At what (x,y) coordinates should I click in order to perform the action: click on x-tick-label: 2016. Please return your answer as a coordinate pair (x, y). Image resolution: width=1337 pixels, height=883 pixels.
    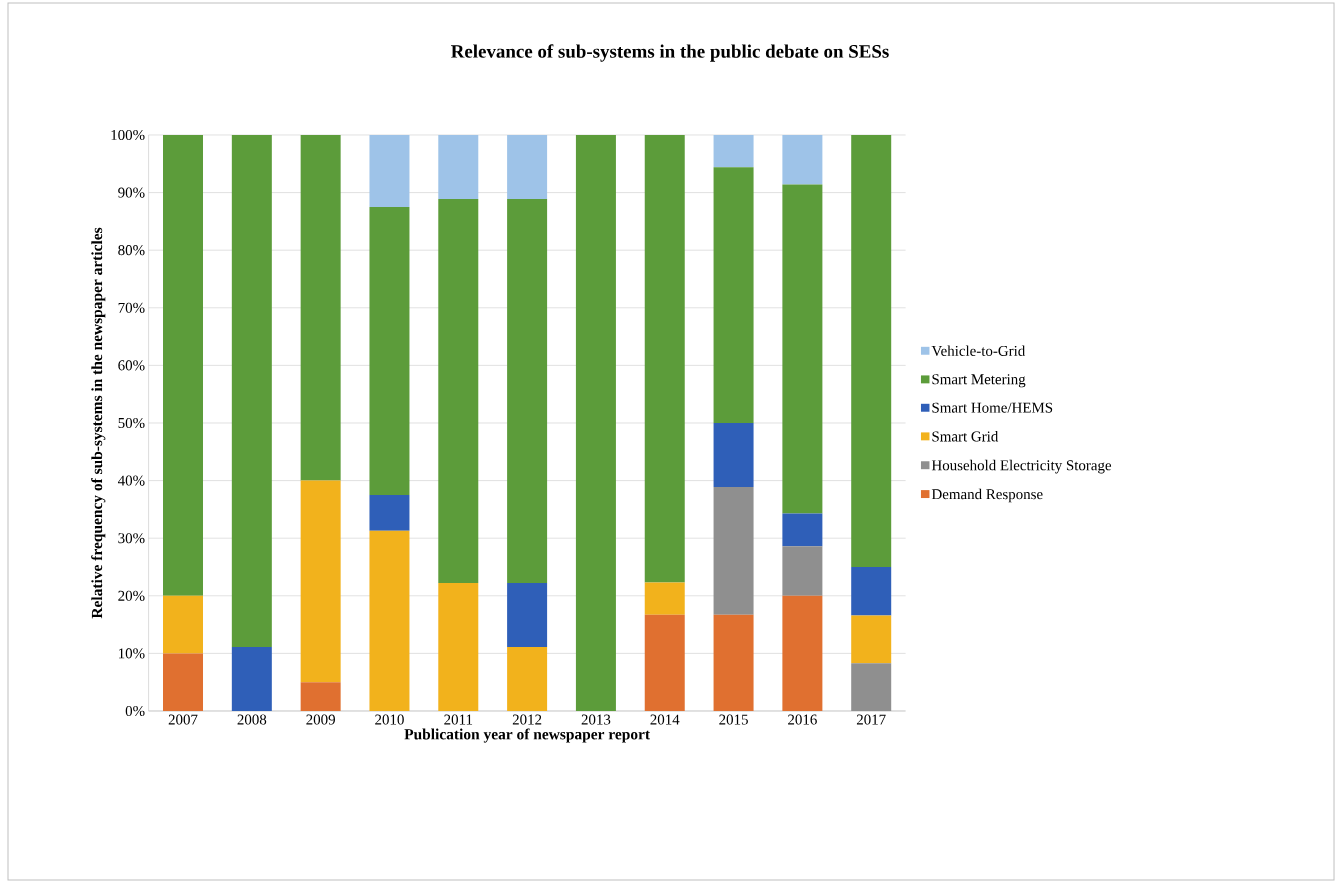
    Looking at the image, I should click on (802, 719).